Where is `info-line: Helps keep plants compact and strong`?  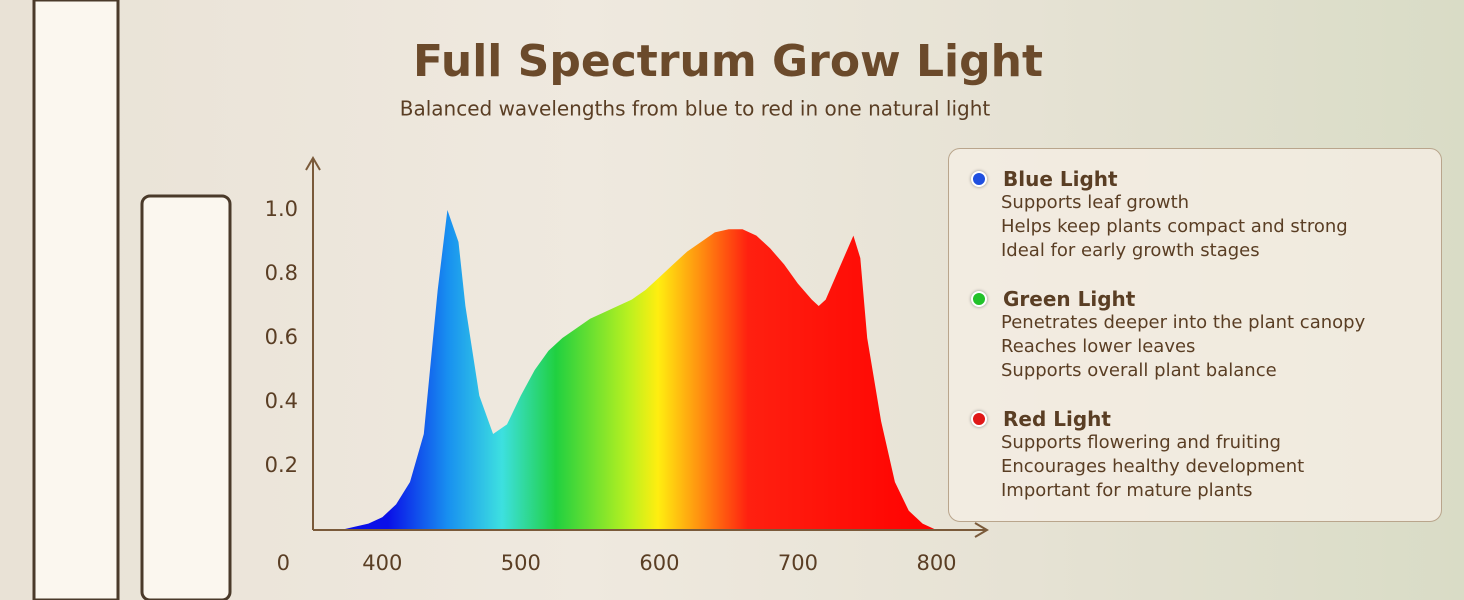
info-line: Helps keep plants compact and strong is located at coordinates (1174, 226).